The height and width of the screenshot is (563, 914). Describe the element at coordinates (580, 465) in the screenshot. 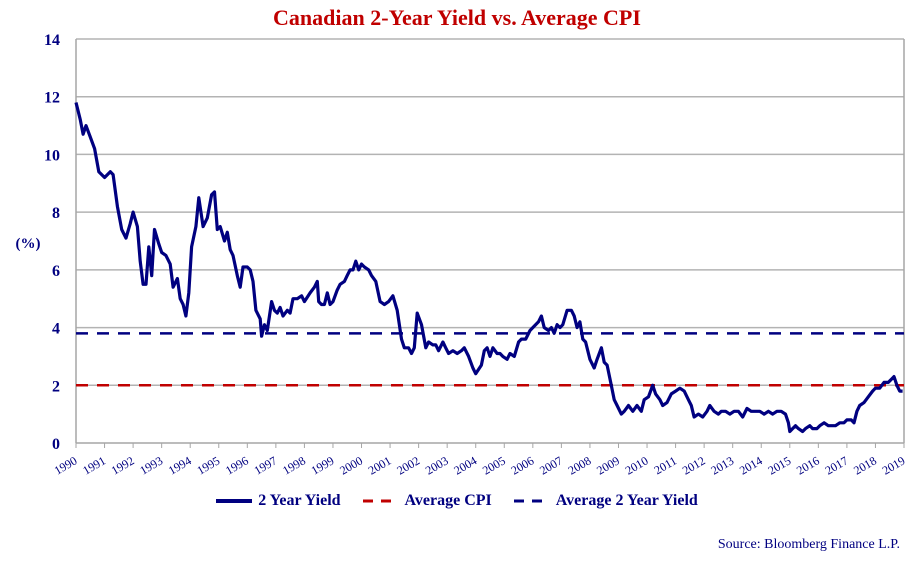

I see `x-tick-label: 2008` at that location.